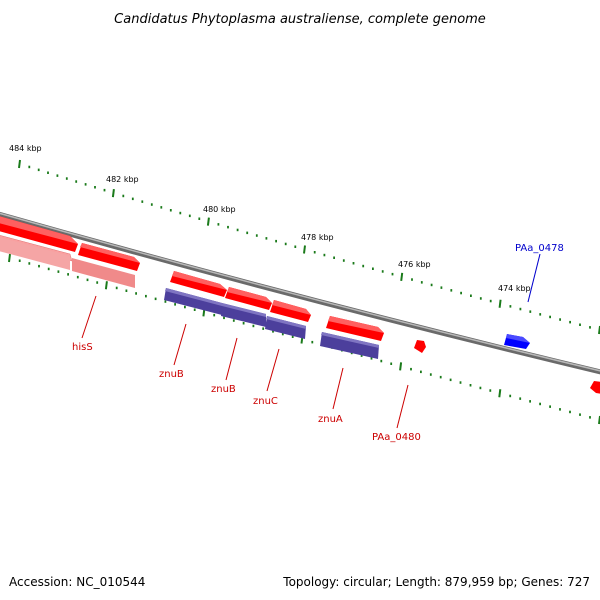  I want to click on gene-arrow-edge, so click(595, 387).